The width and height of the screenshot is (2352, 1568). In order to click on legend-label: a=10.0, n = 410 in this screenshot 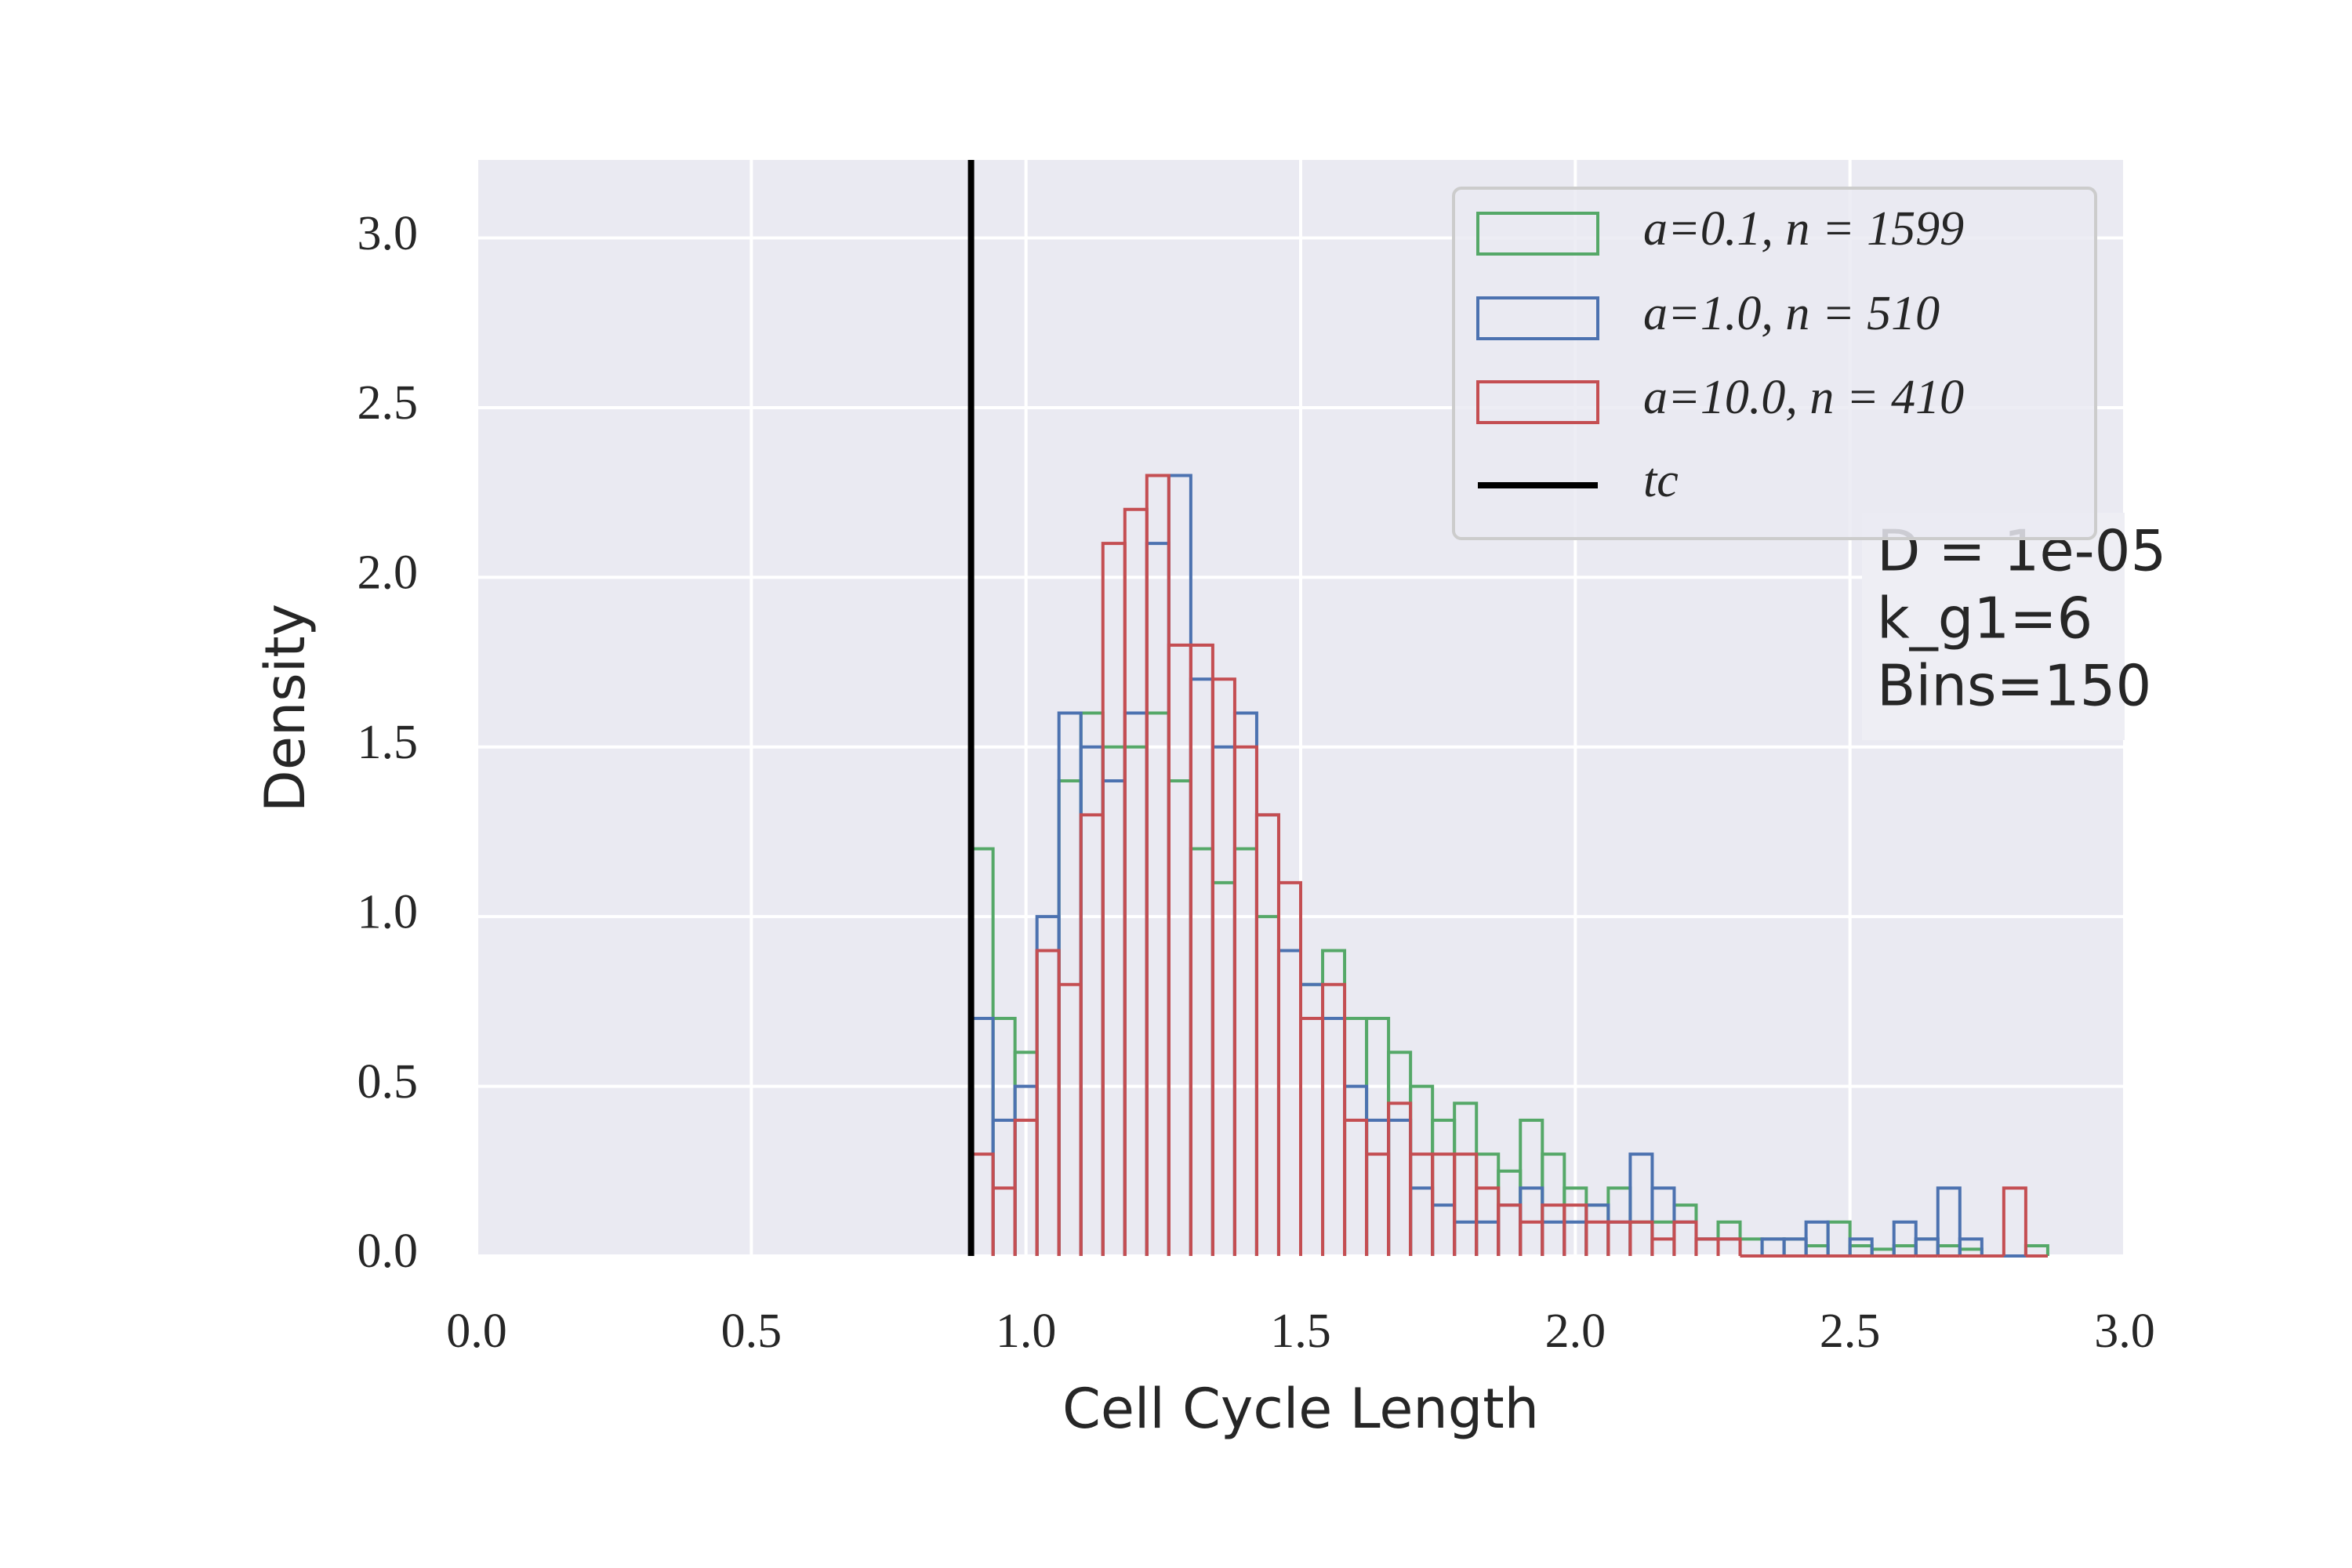, I will do `click(1804, 397)`.